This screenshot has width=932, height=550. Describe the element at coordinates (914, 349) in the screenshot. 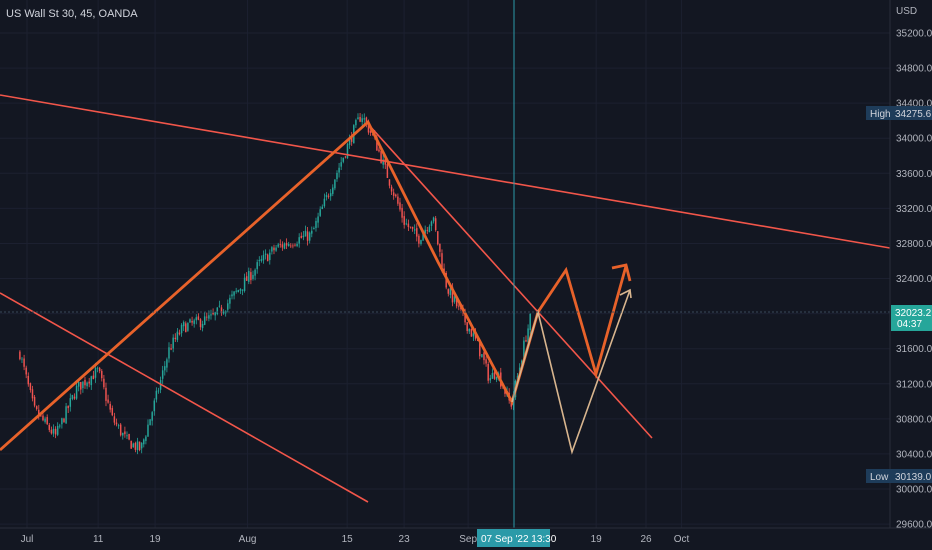

I see `price-tick-label: 31600.0` at that location.